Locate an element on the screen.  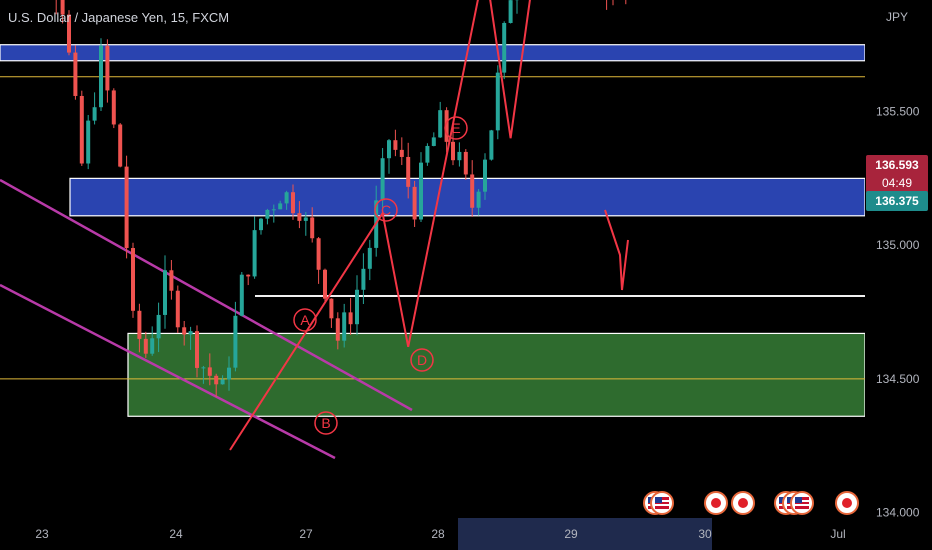
wave-label-C: C is located at coordinates (386, 210).